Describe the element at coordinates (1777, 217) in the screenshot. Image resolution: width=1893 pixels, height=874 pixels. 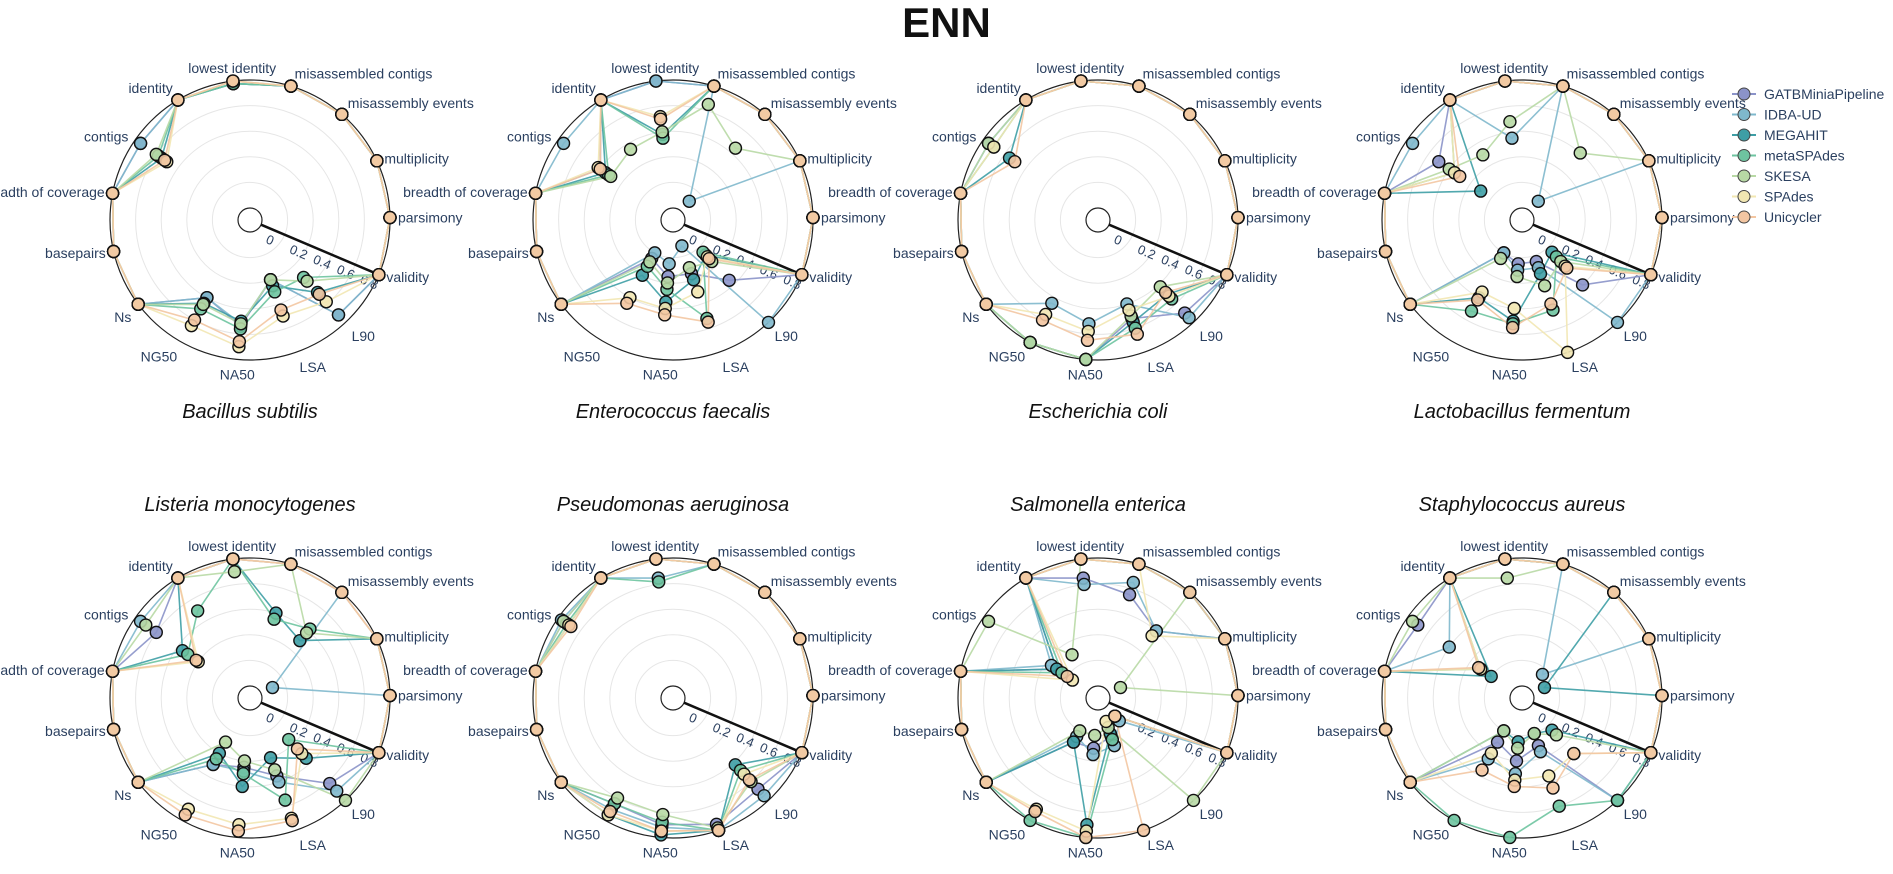
I see `legend-item: Unicycler` at that location.